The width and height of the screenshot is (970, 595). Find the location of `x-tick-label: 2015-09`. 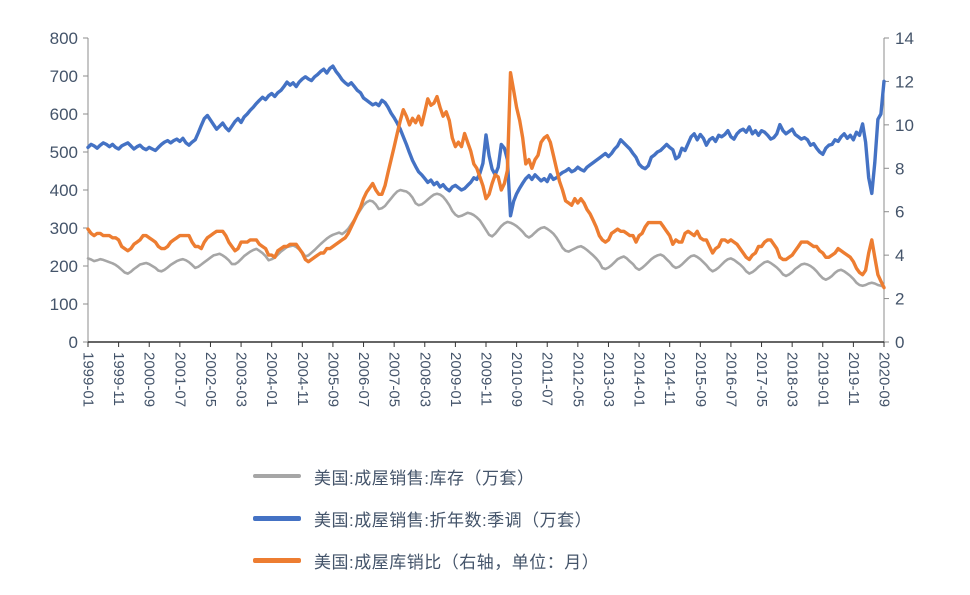

x-tick-label: 2015-09 is located at coordinates (700, 379).